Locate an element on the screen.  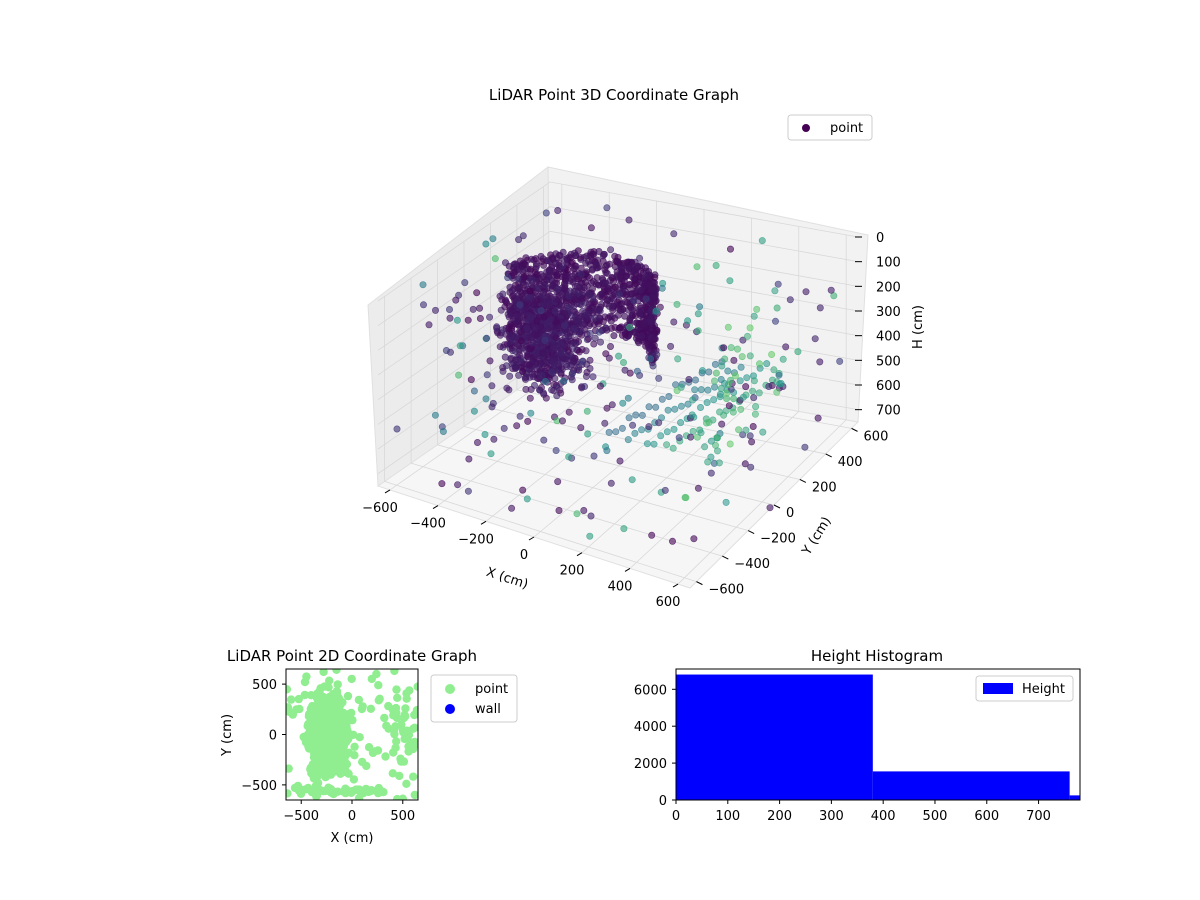
legend-2d-marker-point is located at coordinates (450, 689).